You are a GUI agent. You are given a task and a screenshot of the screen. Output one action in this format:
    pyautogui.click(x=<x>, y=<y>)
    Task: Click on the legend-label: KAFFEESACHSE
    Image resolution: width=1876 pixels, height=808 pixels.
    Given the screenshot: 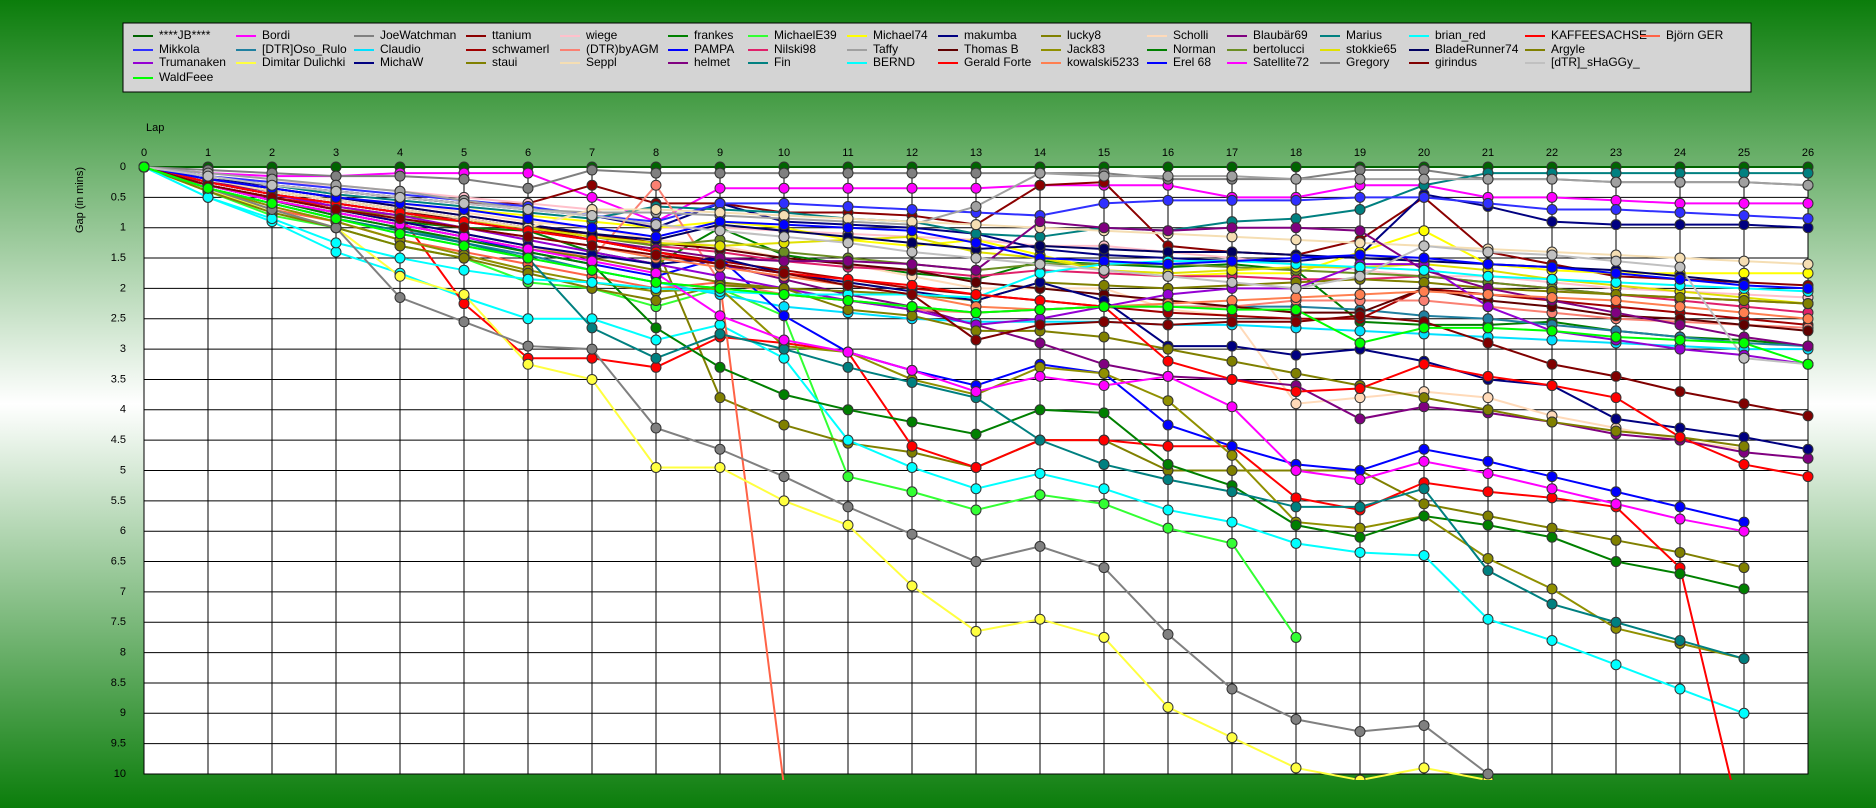 What is the action you would take?
    pyautogui.click(x=1599, y=35)
    